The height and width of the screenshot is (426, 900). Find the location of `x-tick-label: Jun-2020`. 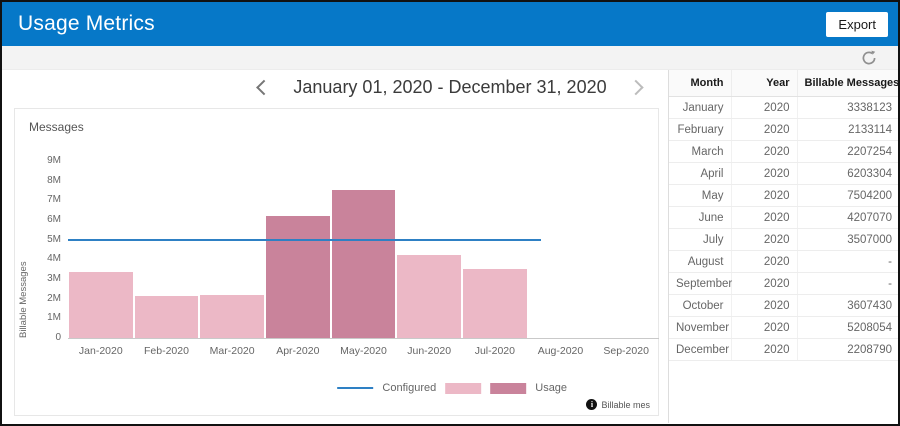

x-tick-label: Jun-2020 is located at coordinates (429, 351).